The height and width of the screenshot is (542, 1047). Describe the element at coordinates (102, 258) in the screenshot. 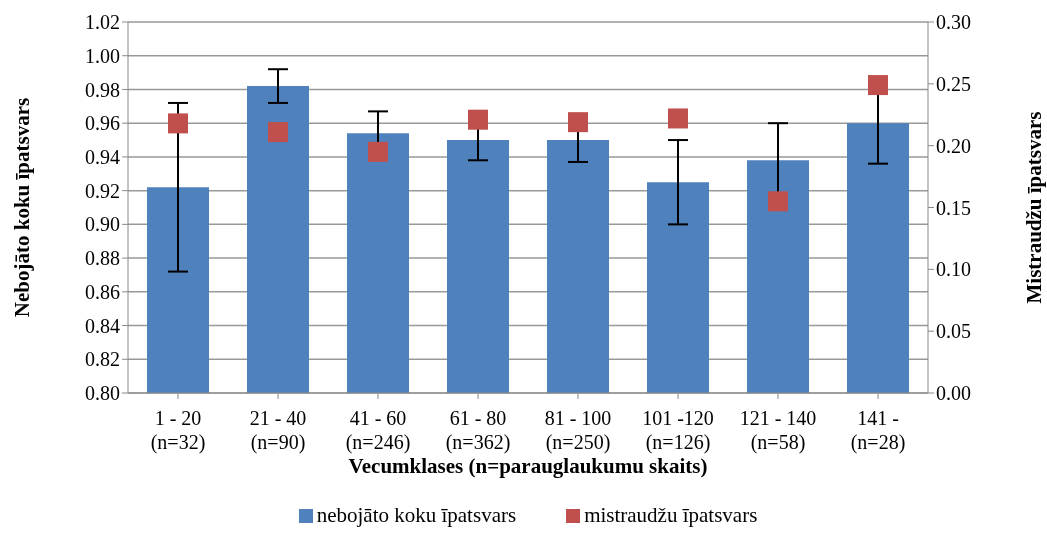

I see `y-tick-label: 0.88` at that location.